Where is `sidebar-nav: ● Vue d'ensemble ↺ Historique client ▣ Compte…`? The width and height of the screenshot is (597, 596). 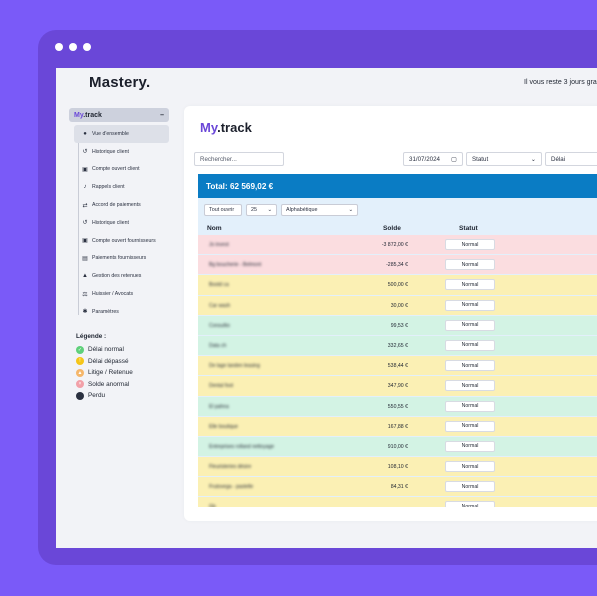 sidebar-nav: ● Vue d'ensemble ↺ Historique client ▣ Compte… is located at coordinates (119, 223).